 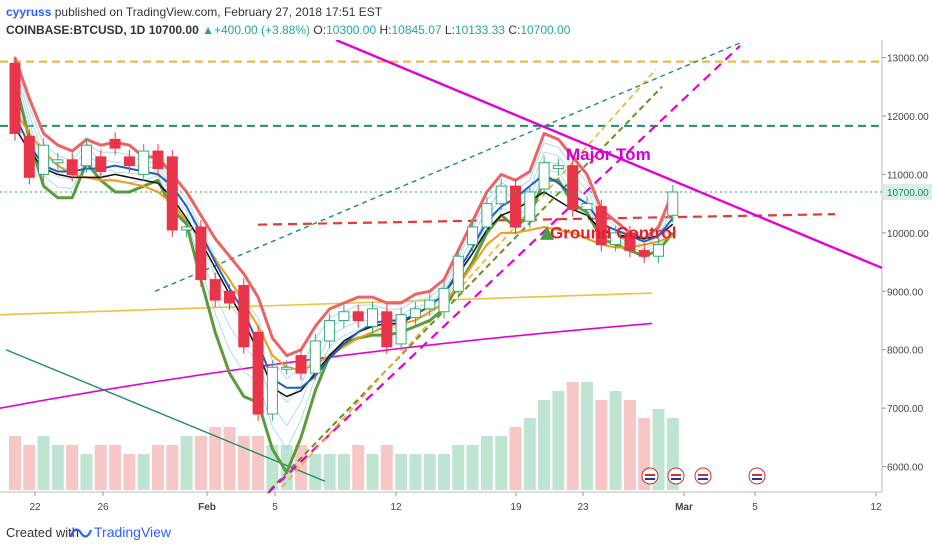 What do you see at coordinates (905, 292) in the screenshot?
I see `y-tick-label: 9000.00` at bounding box center [905, 292].